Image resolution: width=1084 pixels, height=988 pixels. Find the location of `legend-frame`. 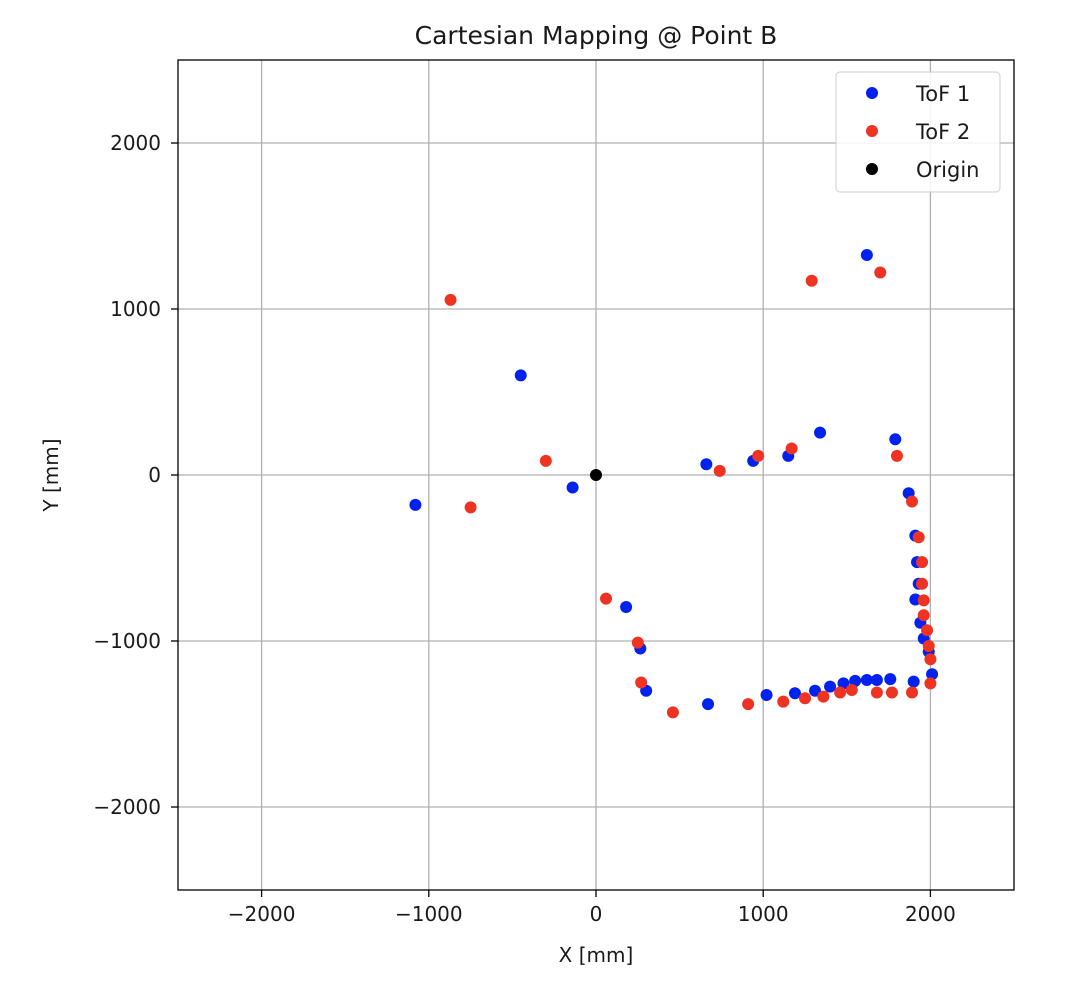

legend-frame is located at coordinates (918, 132).